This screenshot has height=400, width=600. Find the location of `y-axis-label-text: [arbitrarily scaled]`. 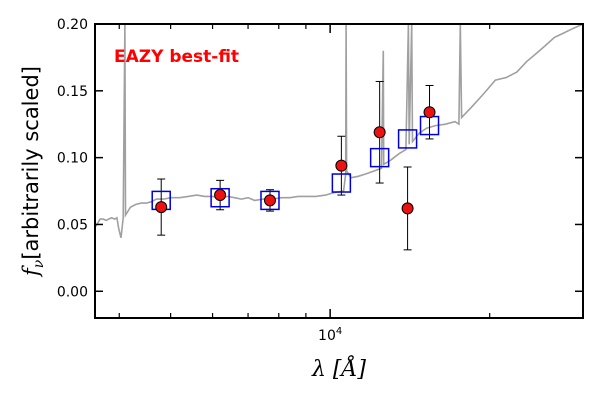

y-axis-label-text: [arbitrarily scaled] is located at coordinates (31, 163).